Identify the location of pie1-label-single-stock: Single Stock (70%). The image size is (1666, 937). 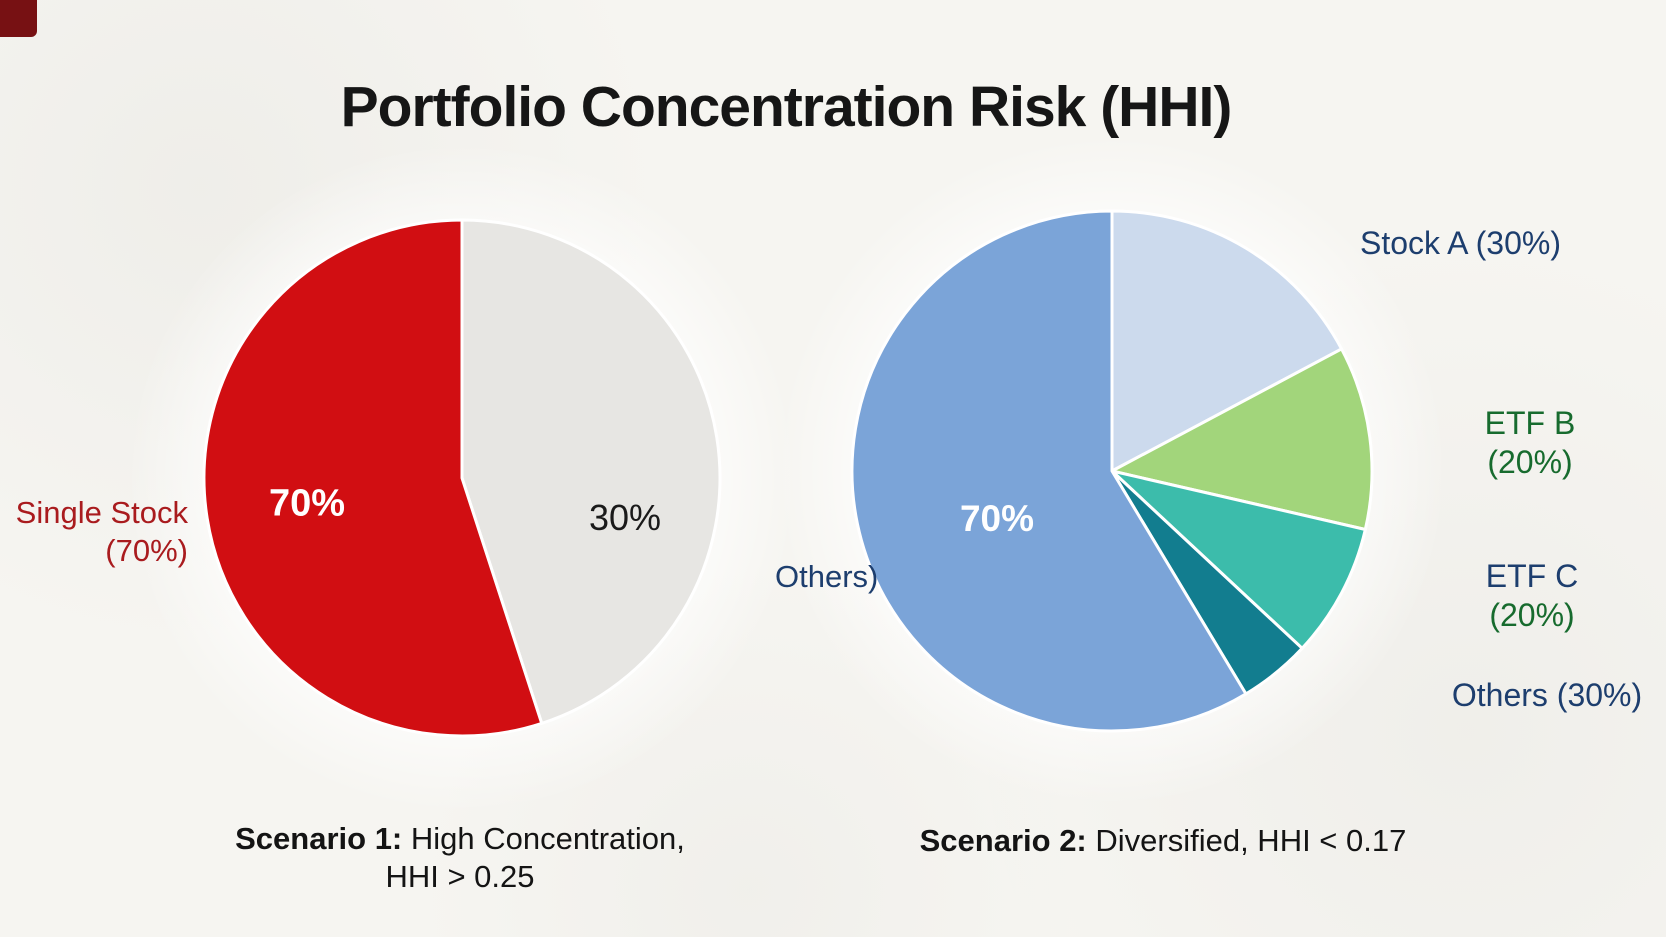
(94, 532).